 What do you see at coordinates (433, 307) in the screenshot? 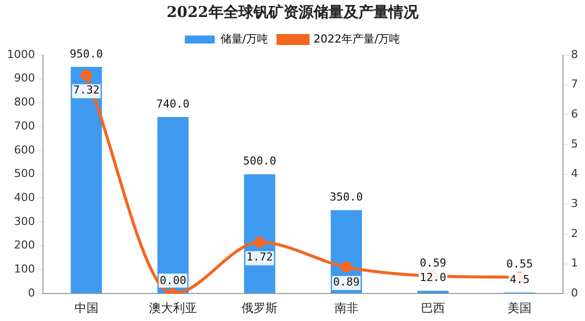
I see `x-tick-label: 巴西` at bounding box center [433, 307].